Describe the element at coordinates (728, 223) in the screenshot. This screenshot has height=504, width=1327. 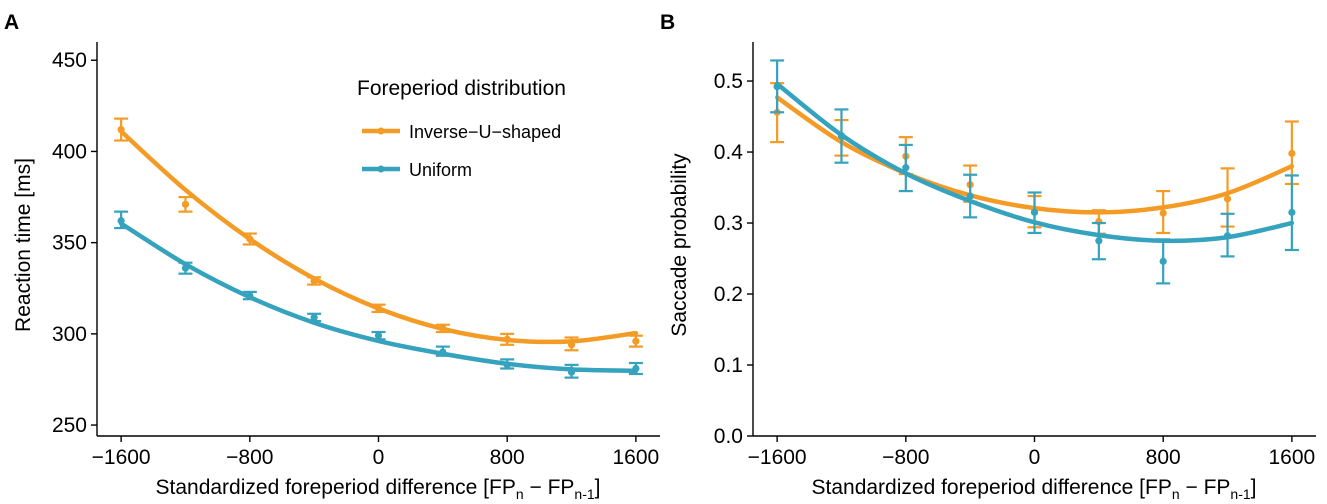
I see `y-tick-label: 0.3` at that location.